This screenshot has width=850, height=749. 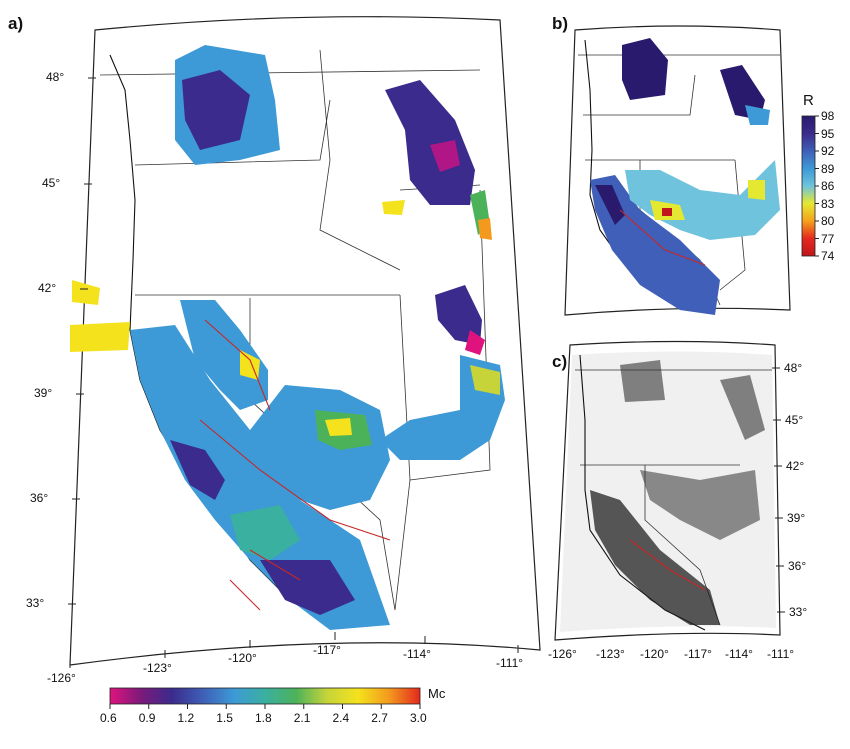 What do you see at coordinates (393, 207) in the screenshot?
I see `region-idaho-yellow` at bounding box center [393, 207].